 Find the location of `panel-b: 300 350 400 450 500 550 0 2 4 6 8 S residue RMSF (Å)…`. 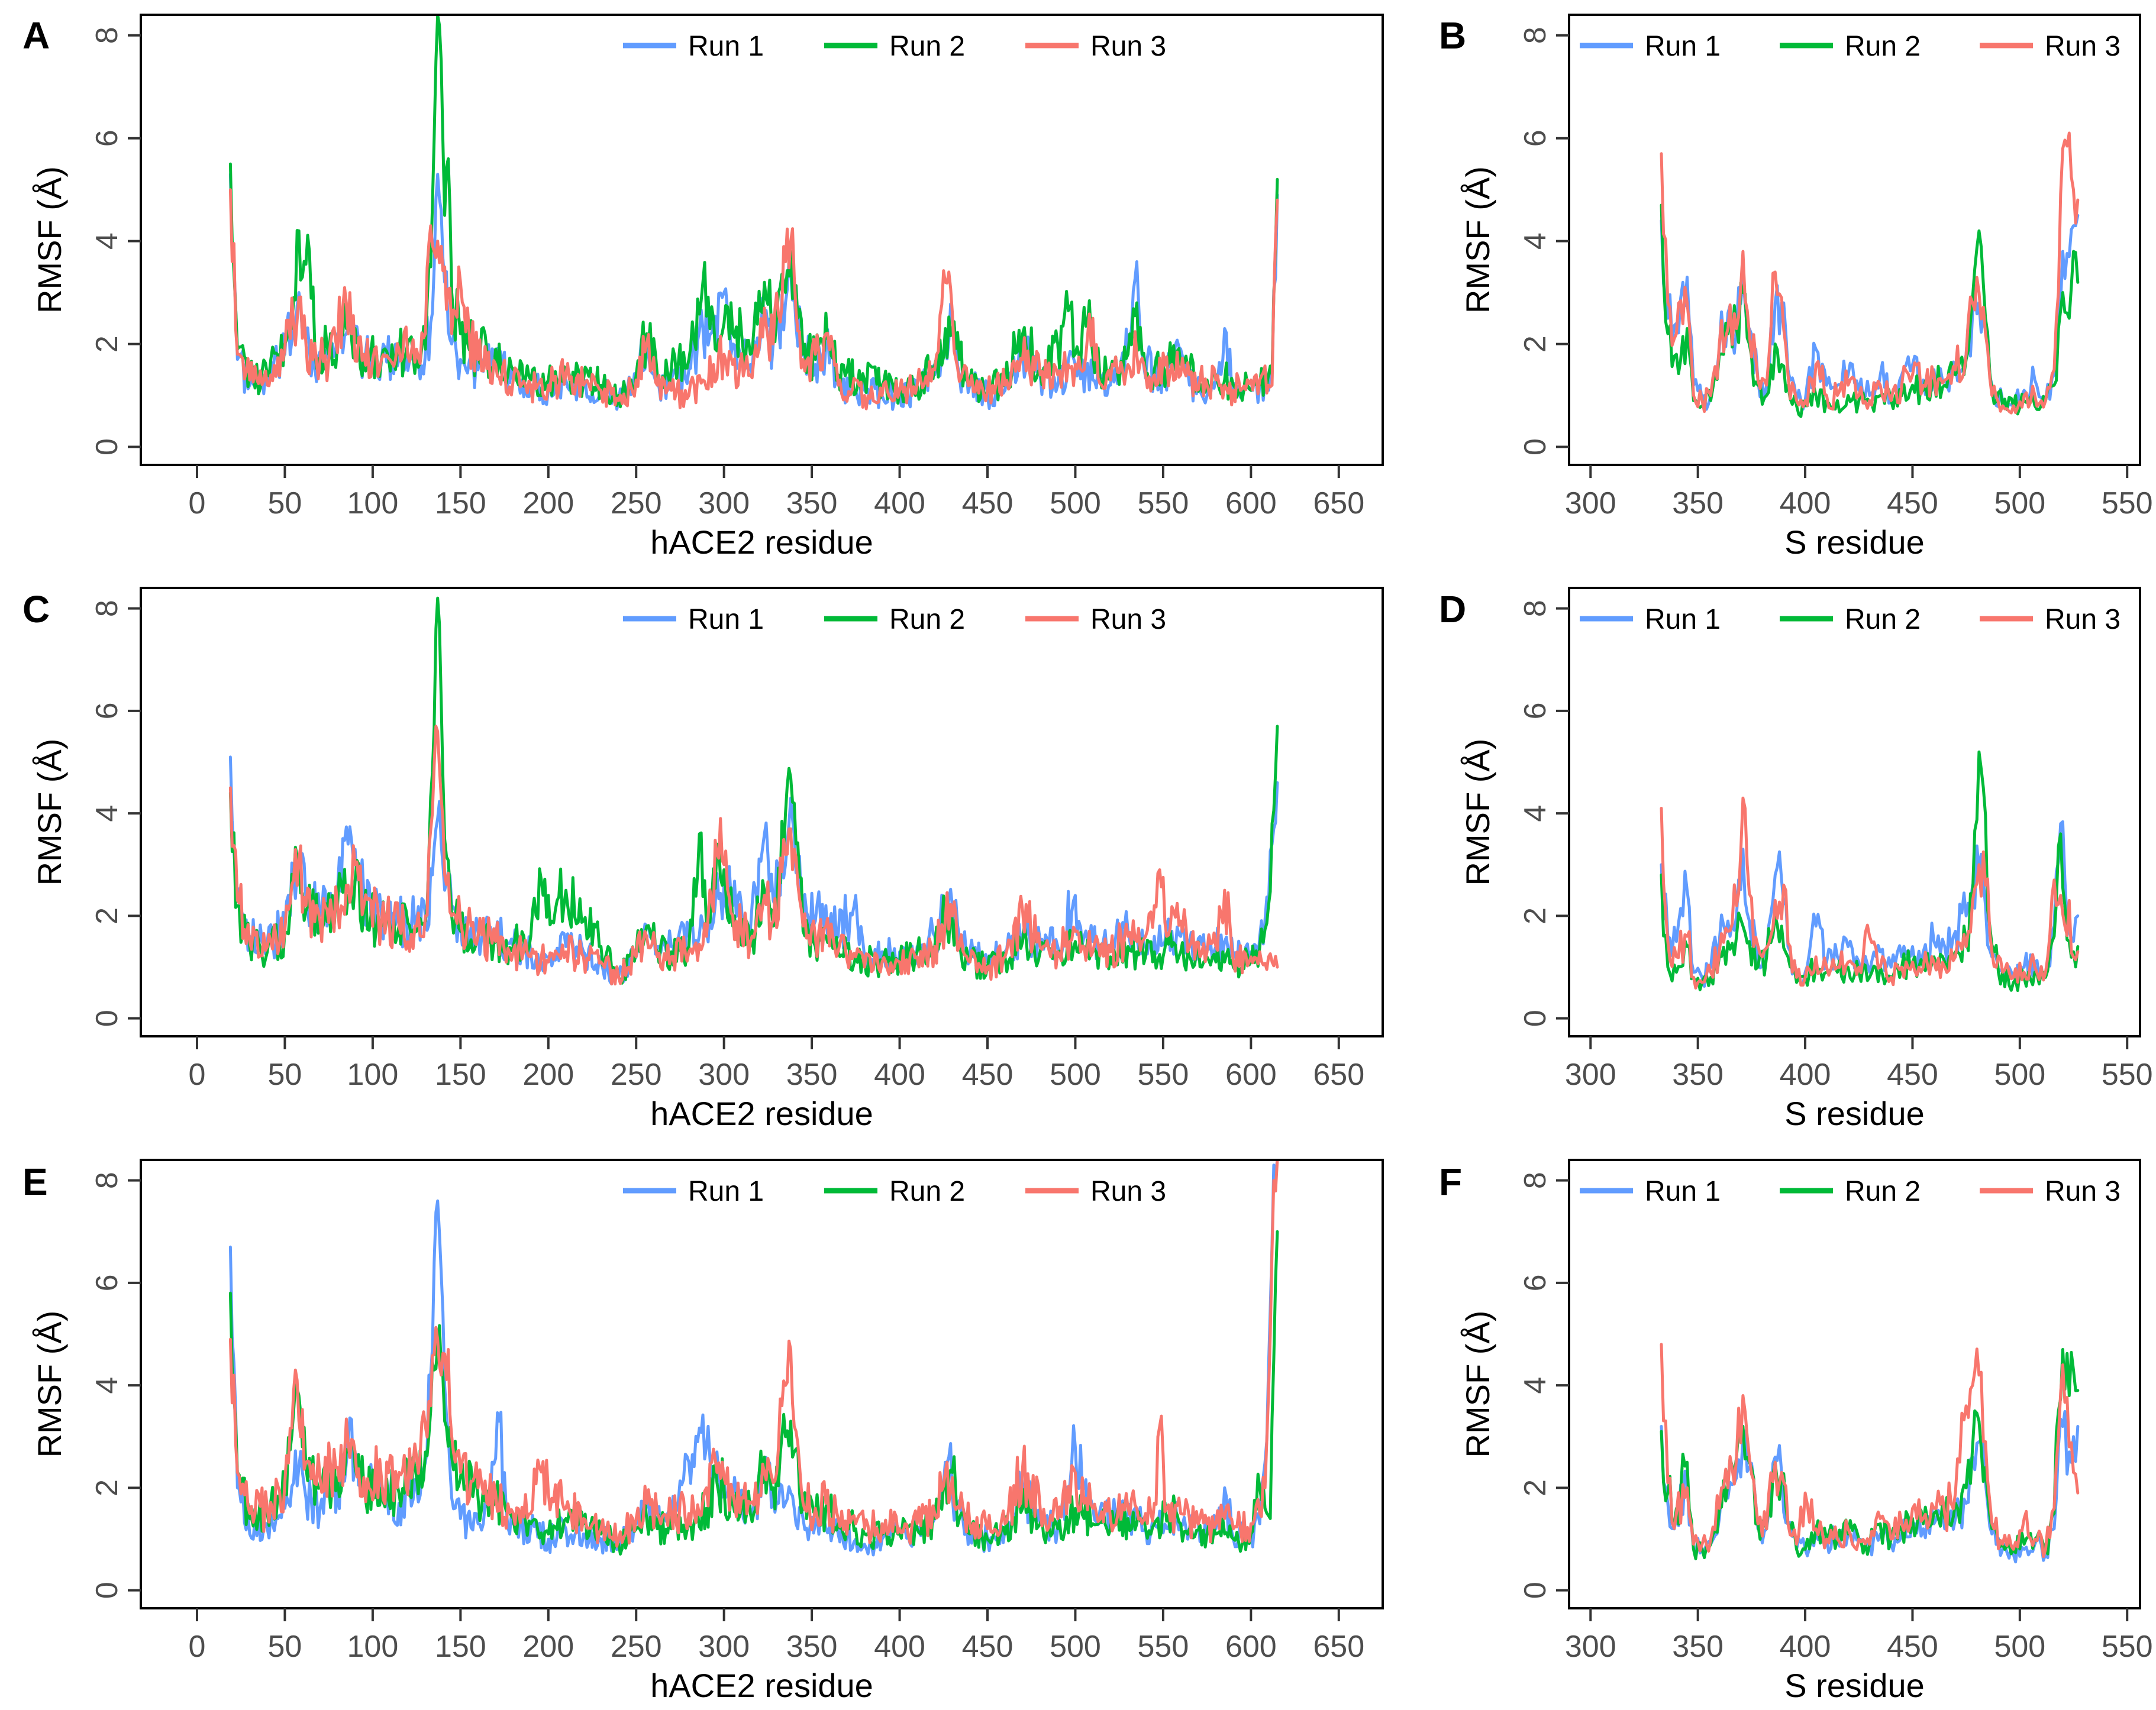

panel-b: 300 350 400 450 500 550 0 2 4 6 8 S residue RMSF (Å)… is located at coordinates (1796, 287).